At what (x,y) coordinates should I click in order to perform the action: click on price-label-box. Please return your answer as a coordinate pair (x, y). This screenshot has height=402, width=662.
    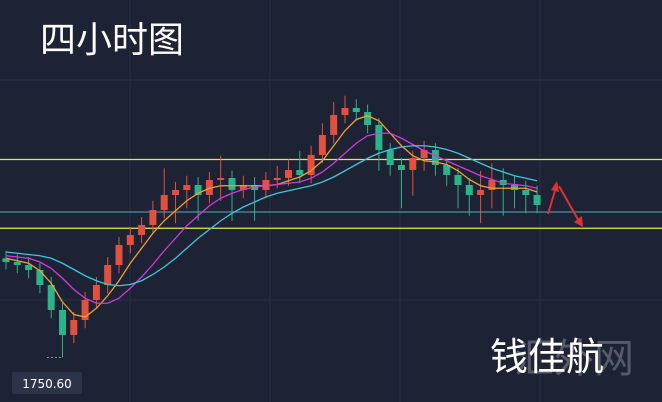
    Looking at the image, I should click on (47, 383).